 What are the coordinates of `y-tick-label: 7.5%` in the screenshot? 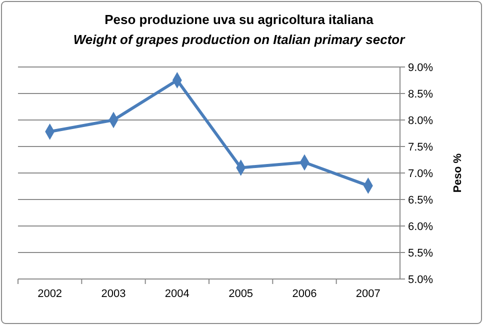 It's located at (421, 147).